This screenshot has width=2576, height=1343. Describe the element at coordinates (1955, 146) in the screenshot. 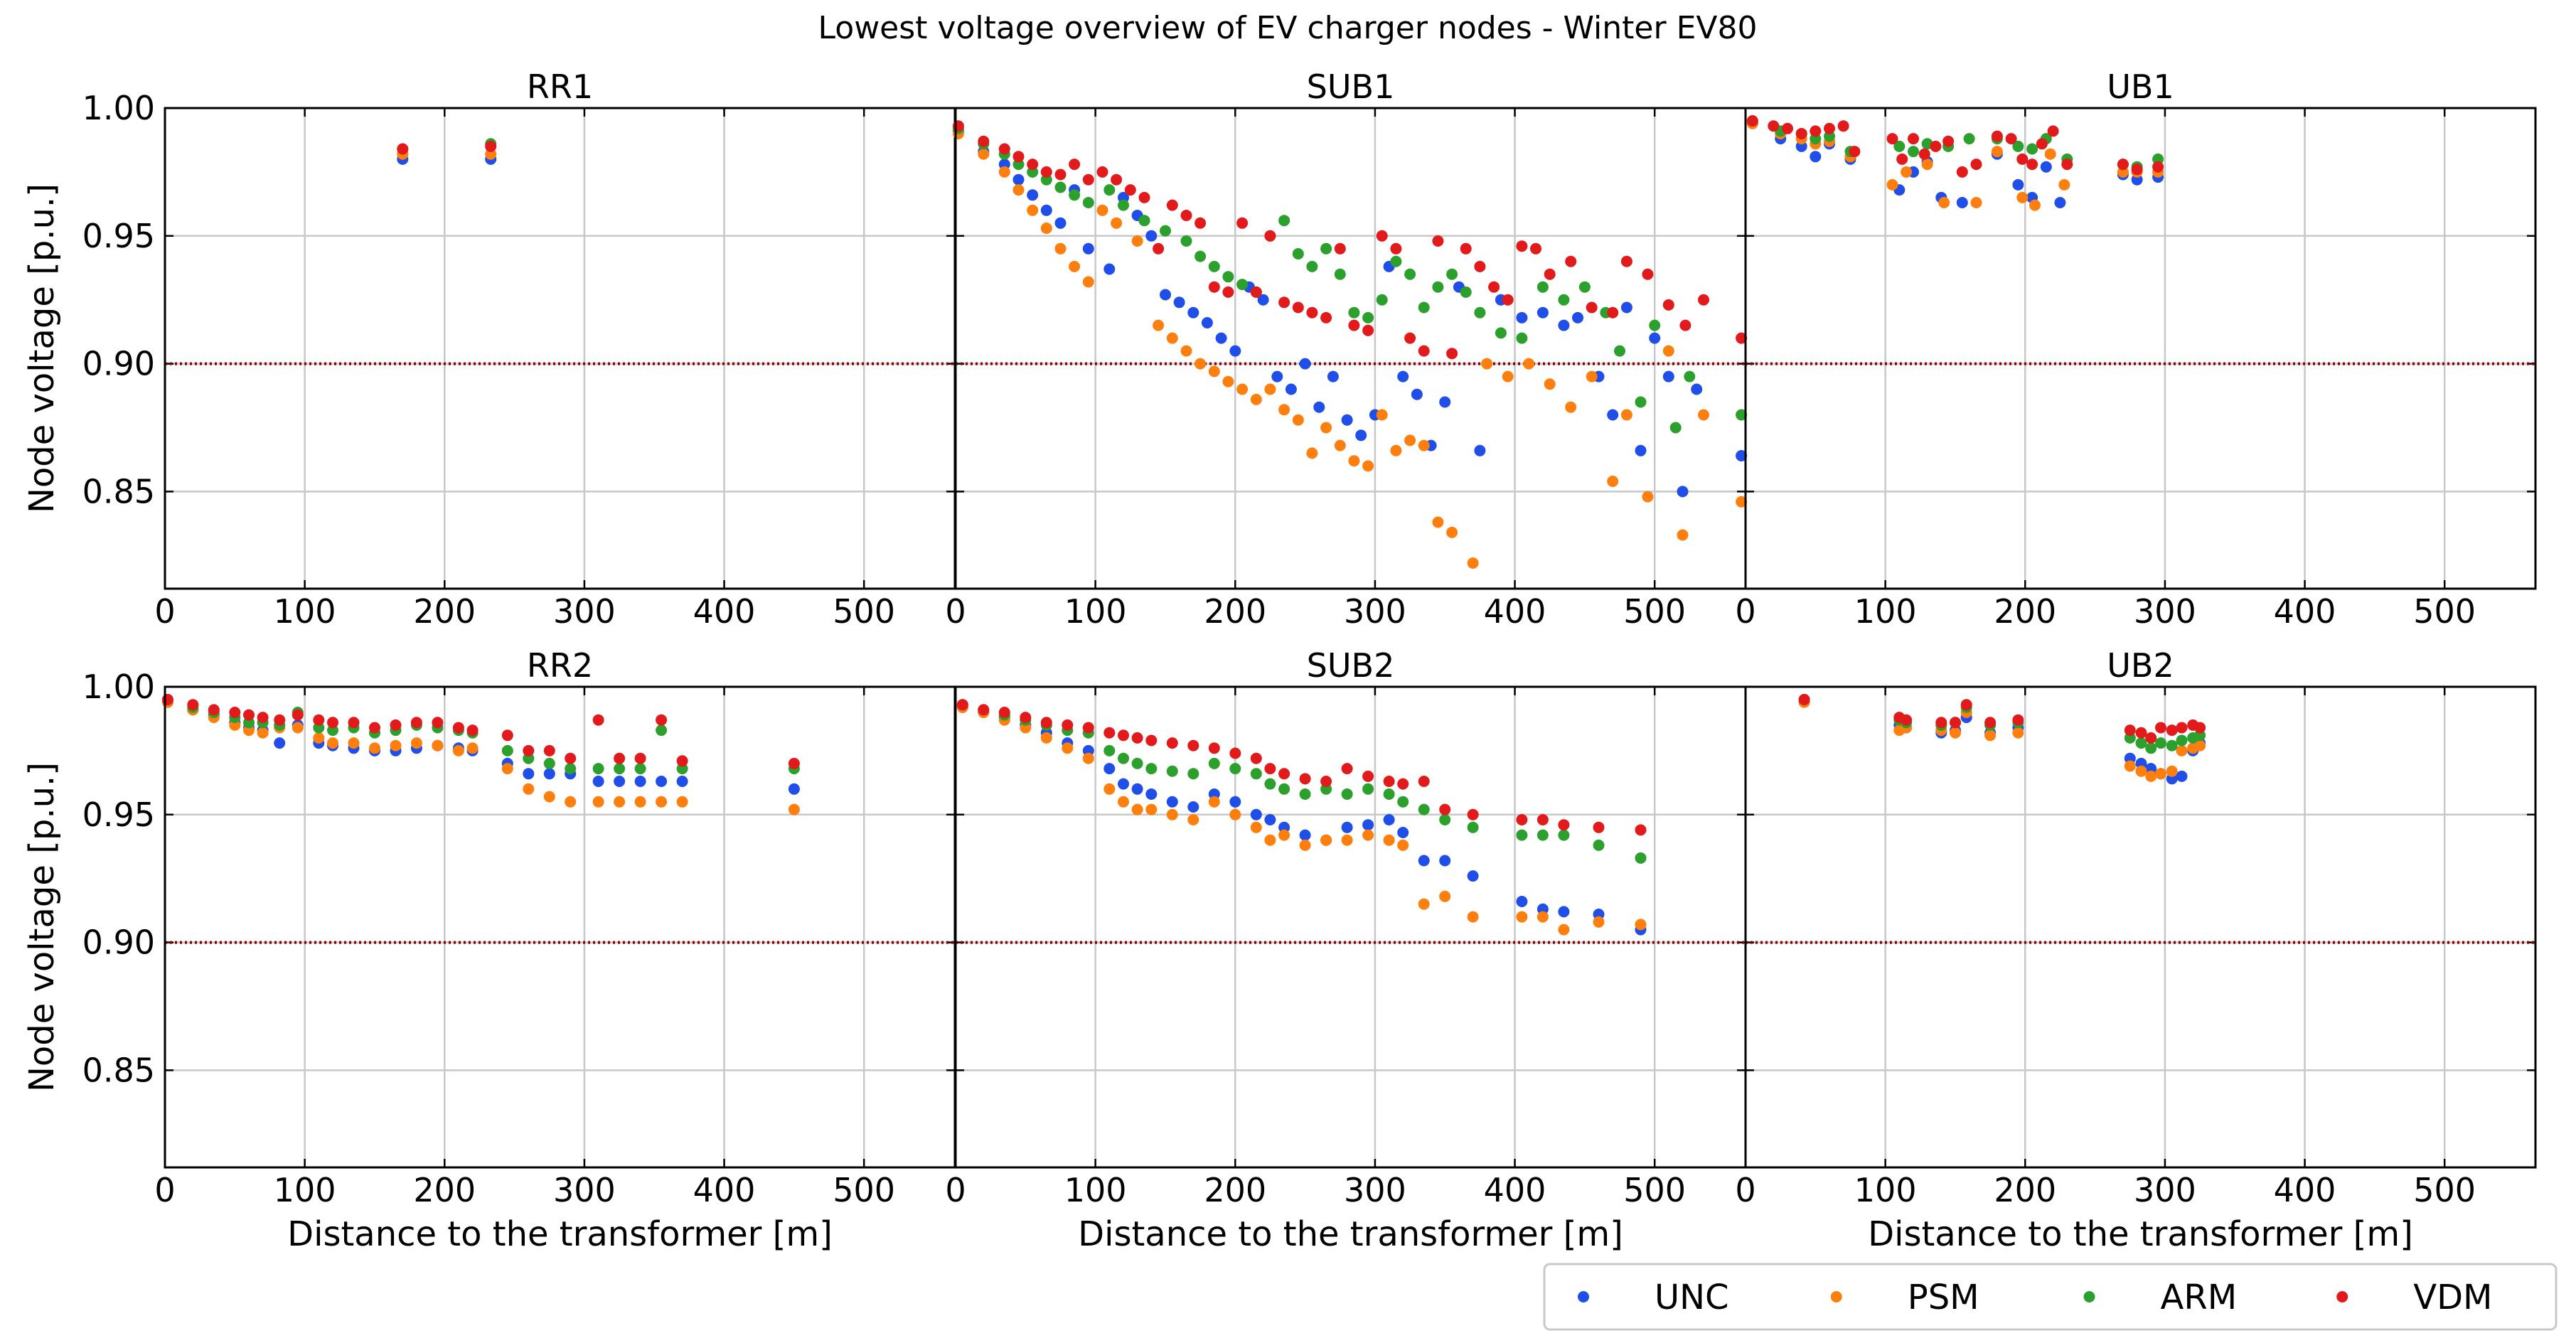

I see `series-vdm` at that location.